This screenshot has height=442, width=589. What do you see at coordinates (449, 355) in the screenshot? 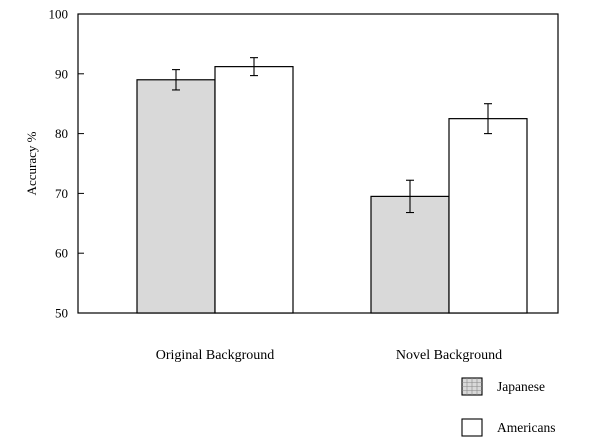
I see `x-category-label: Novel Background` at bounding box center [449, 355].